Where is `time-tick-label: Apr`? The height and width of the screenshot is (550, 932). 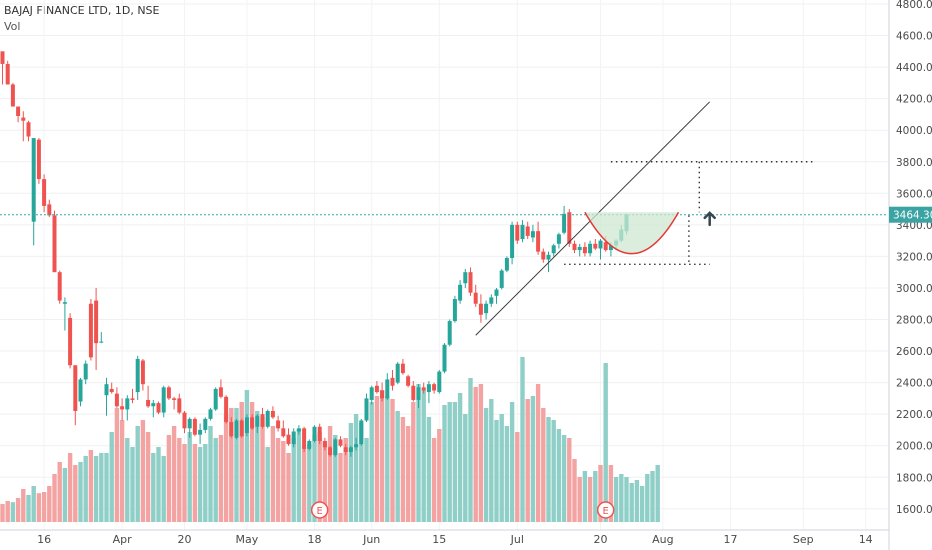 time-tick-label: Apr is located at coordinates (123, 539).